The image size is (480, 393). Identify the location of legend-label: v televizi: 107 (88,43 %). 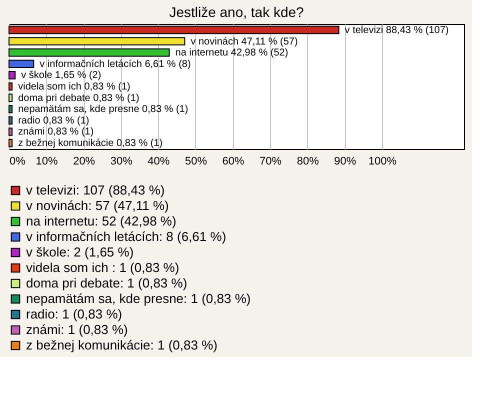
(95, 190).